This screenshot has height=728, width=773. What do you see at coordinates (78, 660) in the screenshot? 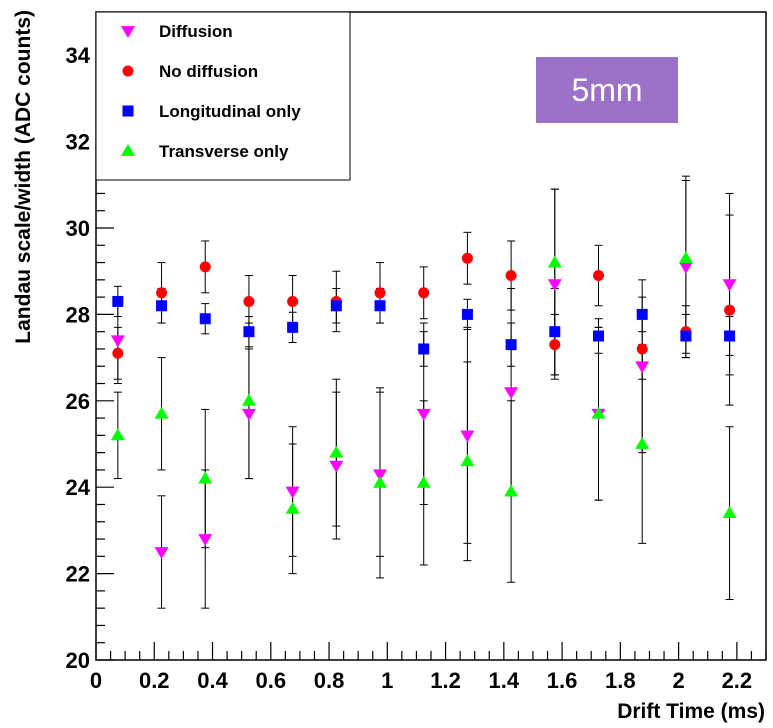
I see `y-tick-label: 20` at bounding box center [78, 660].